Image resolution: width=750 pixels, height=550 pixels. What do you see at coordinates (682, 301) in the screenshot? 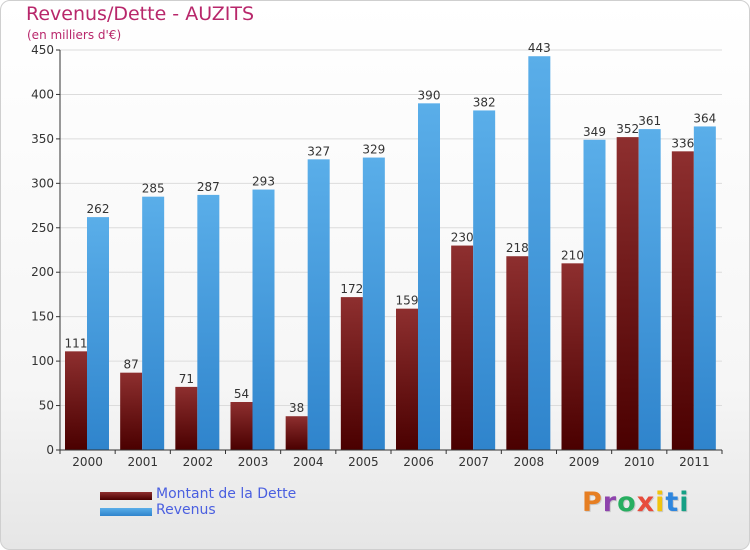
I see `bar-dette-2011` at bounding box center [682, 301].